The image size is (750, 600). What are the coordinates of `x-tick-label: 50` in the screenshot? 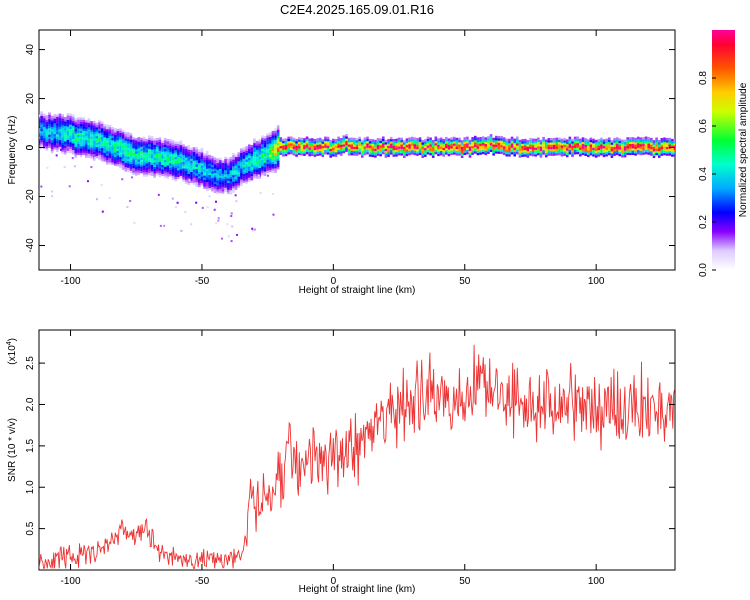 It's located at (465, 281).